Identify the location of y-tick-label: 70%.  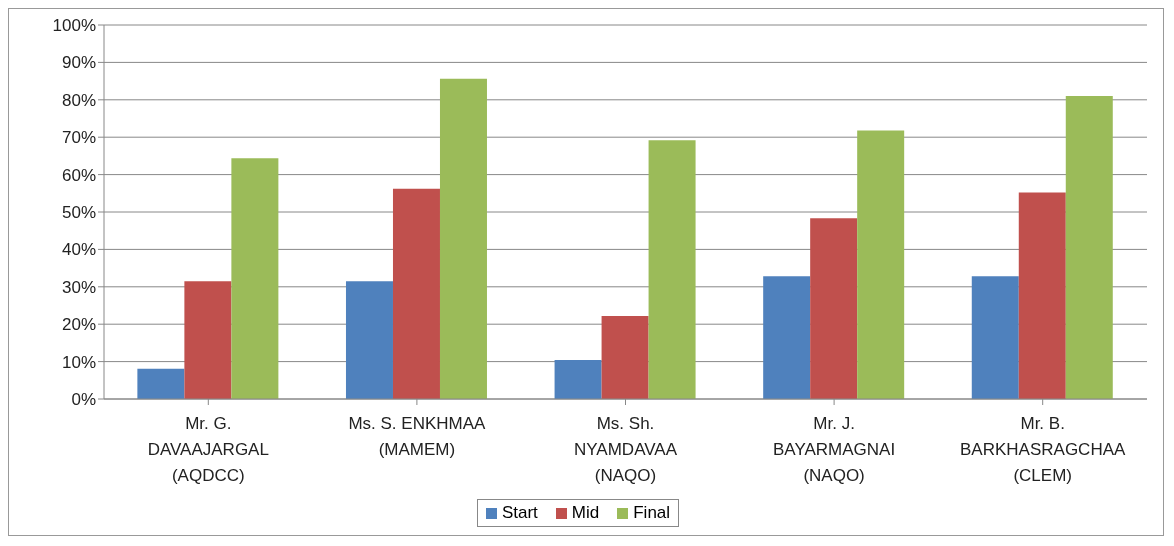
(78, 138).